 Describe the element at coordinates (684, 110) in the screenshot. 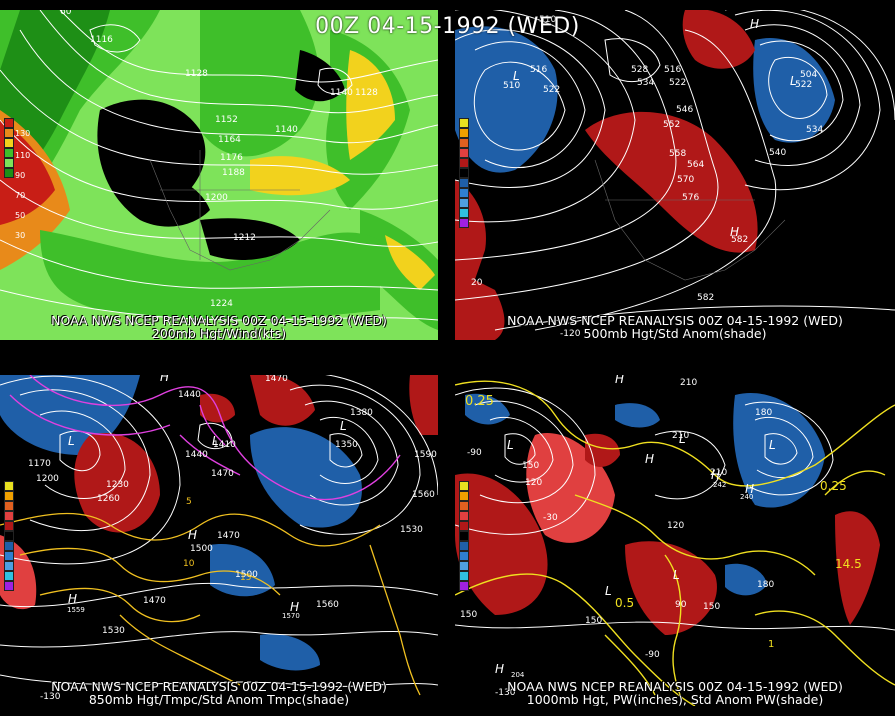

I see `svg-text: 546` at that location.